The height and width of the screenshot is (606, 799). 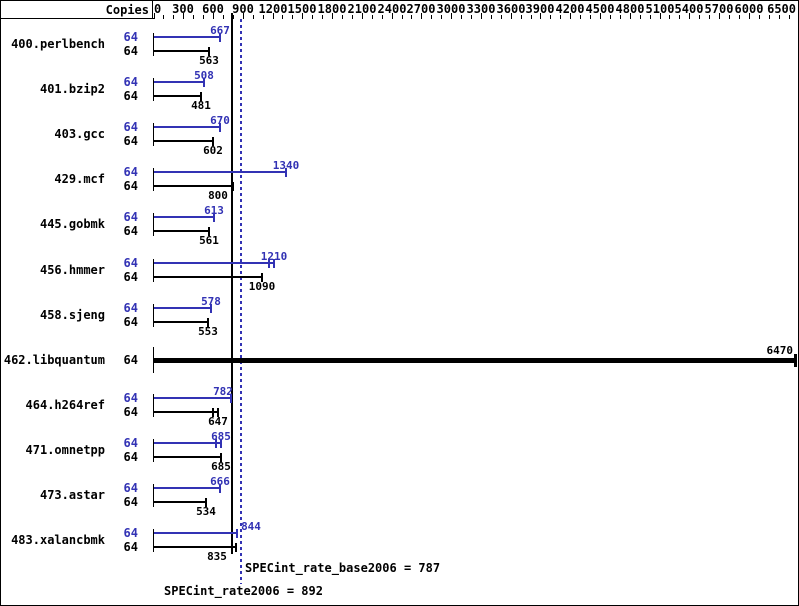 What do you see at coordinates (221, 466) in the screenshot?
I see `base-value-label: 685` at bounding box center [221, 466].